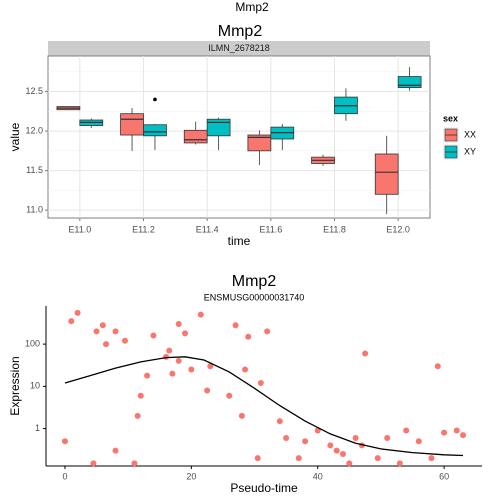 The width and height of the screenshot is (504, 504). What do you see at coordinates (35, 386) in the screenshot?
I see `y-tick-label: 10` at bounding box center [35, 386].